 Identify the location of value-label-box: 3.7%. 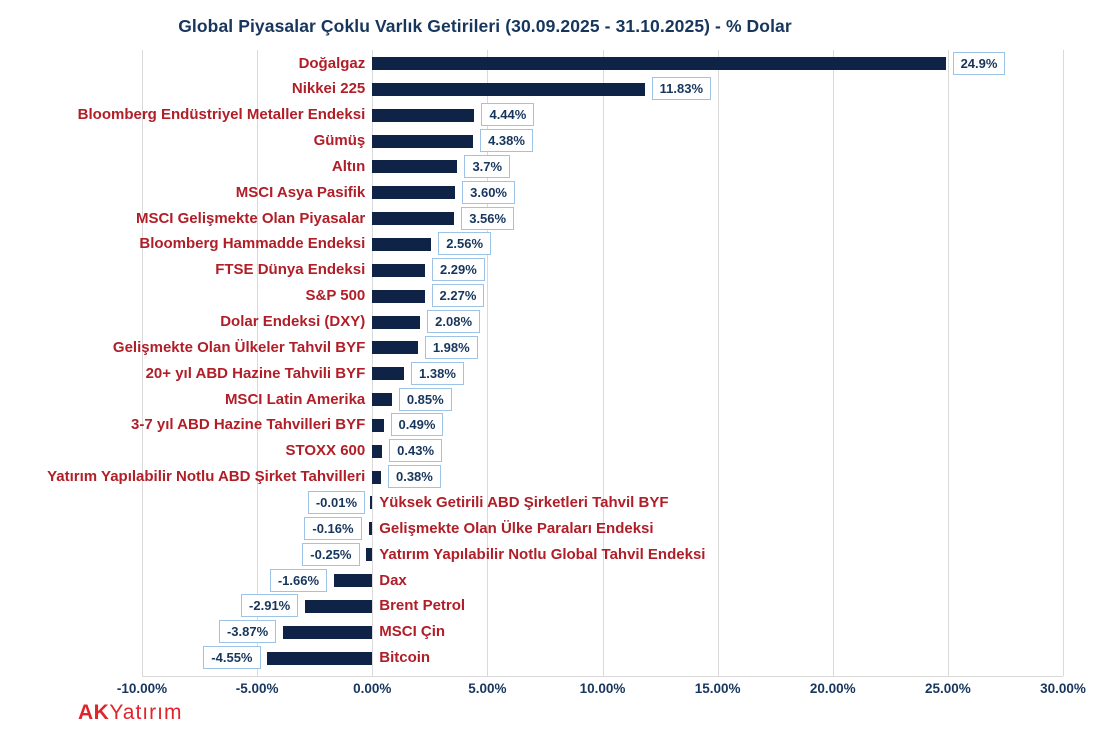
(487, 166).